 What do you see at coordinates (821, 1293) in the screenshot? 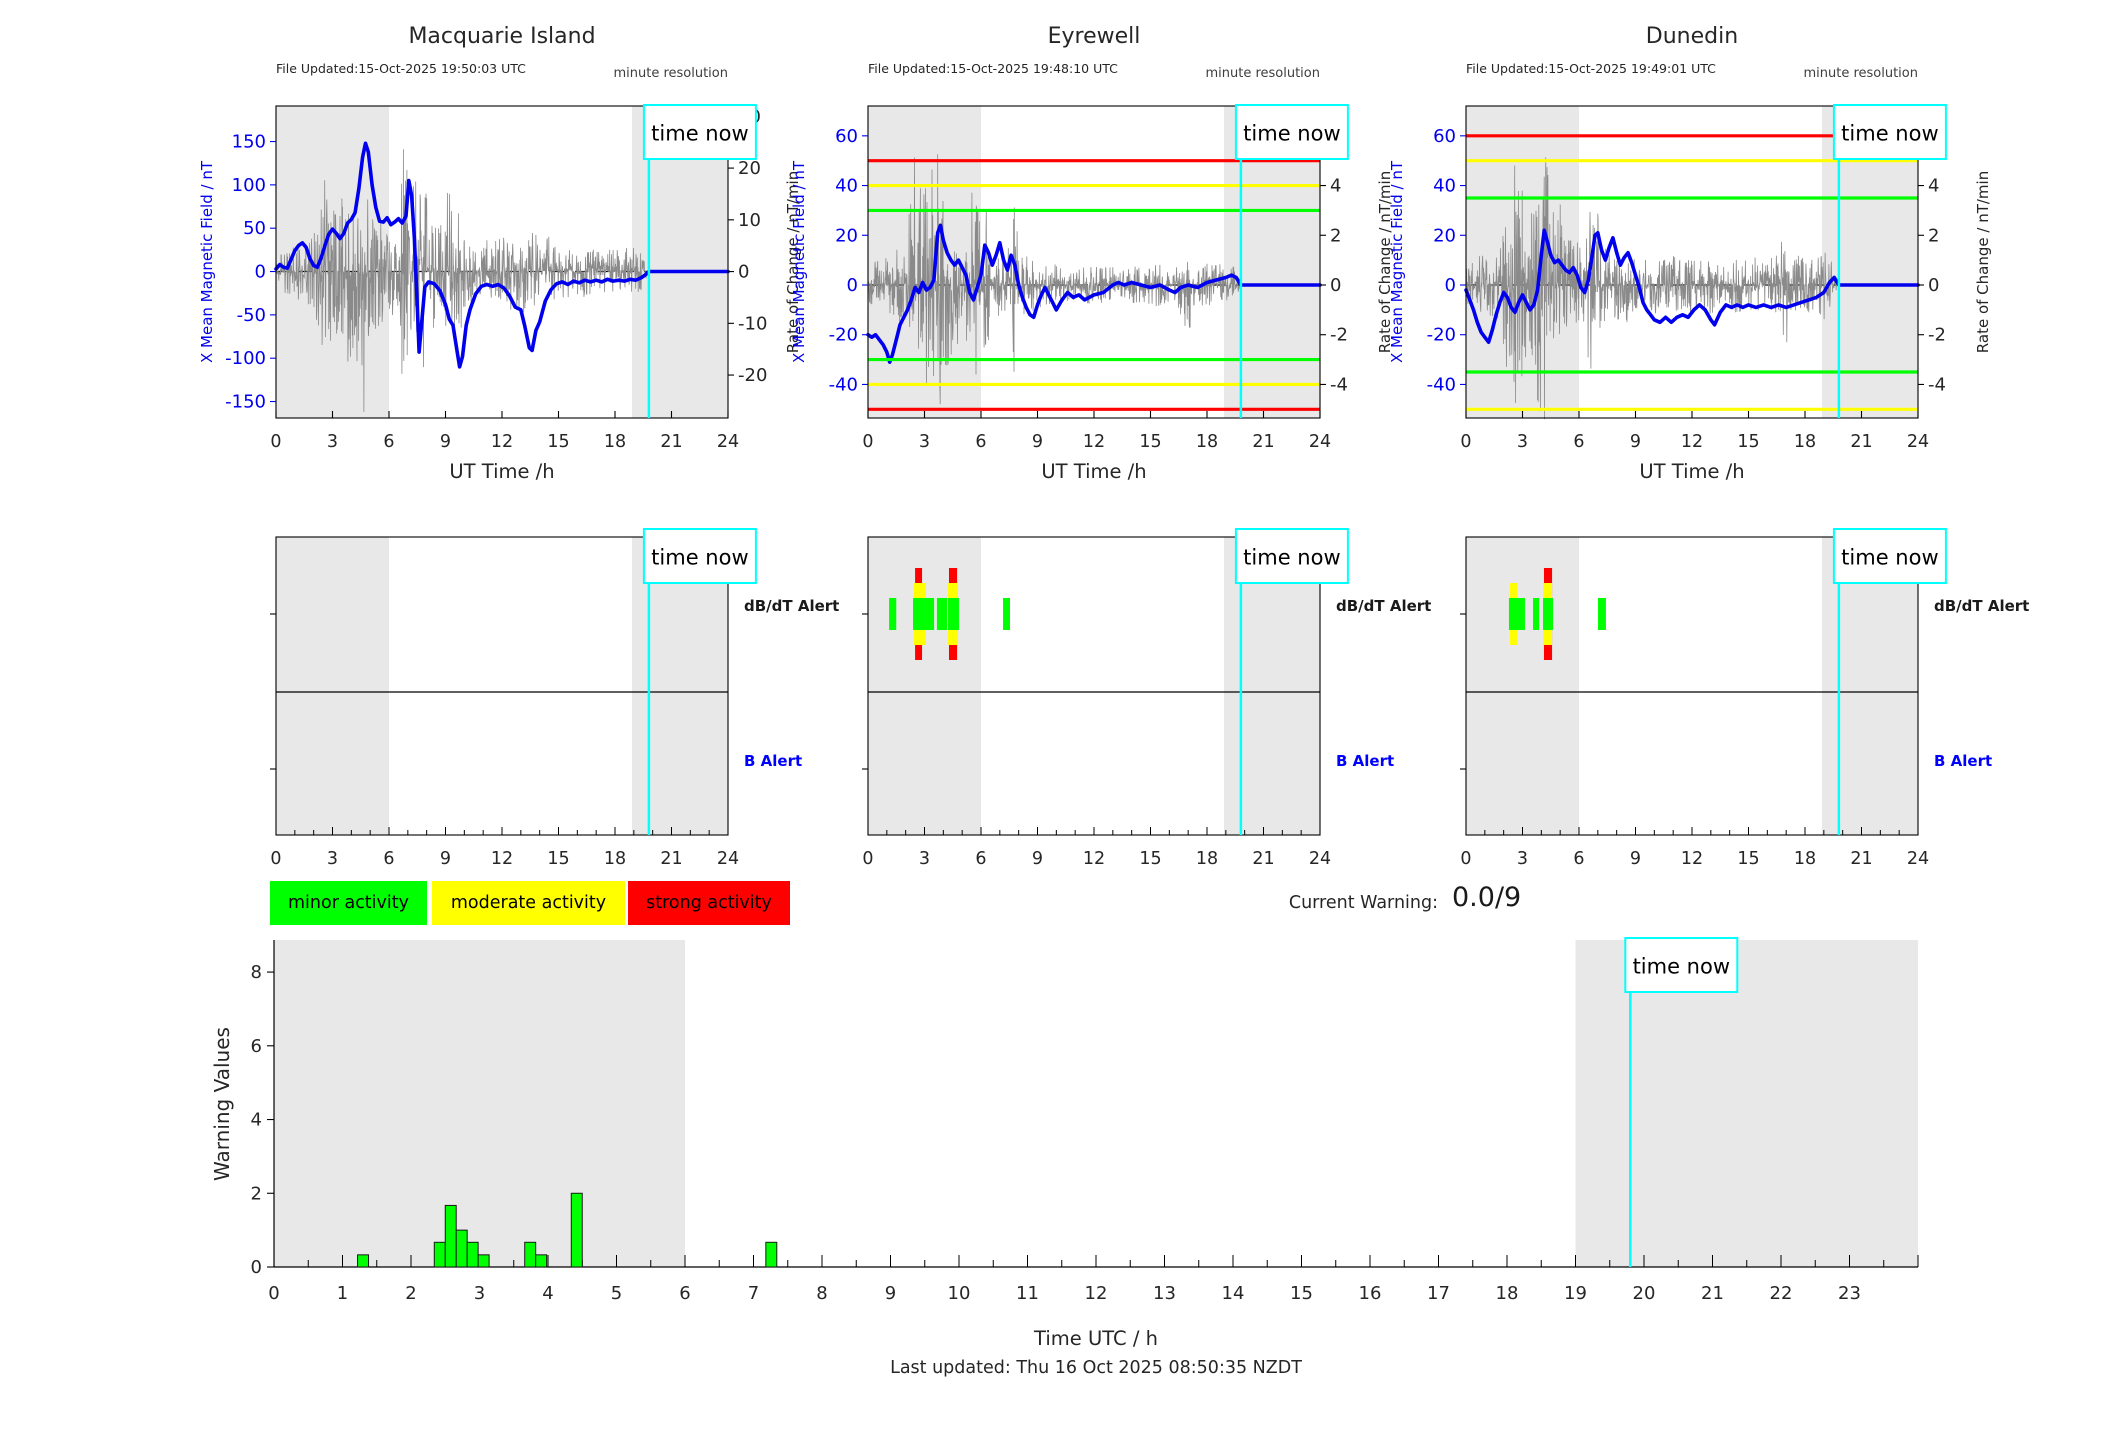
I see `x-tick-label: 8` at bounding box center [821, 1293].